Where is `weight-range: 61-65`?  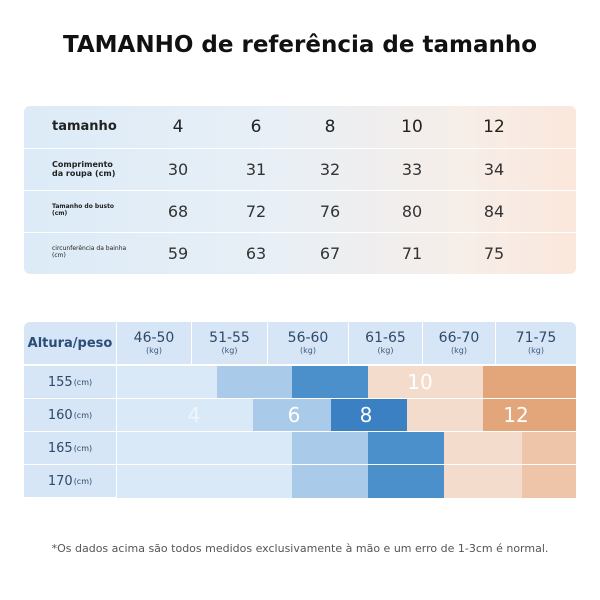 weight-range: 61-65 is located at coordinates (385, 337).